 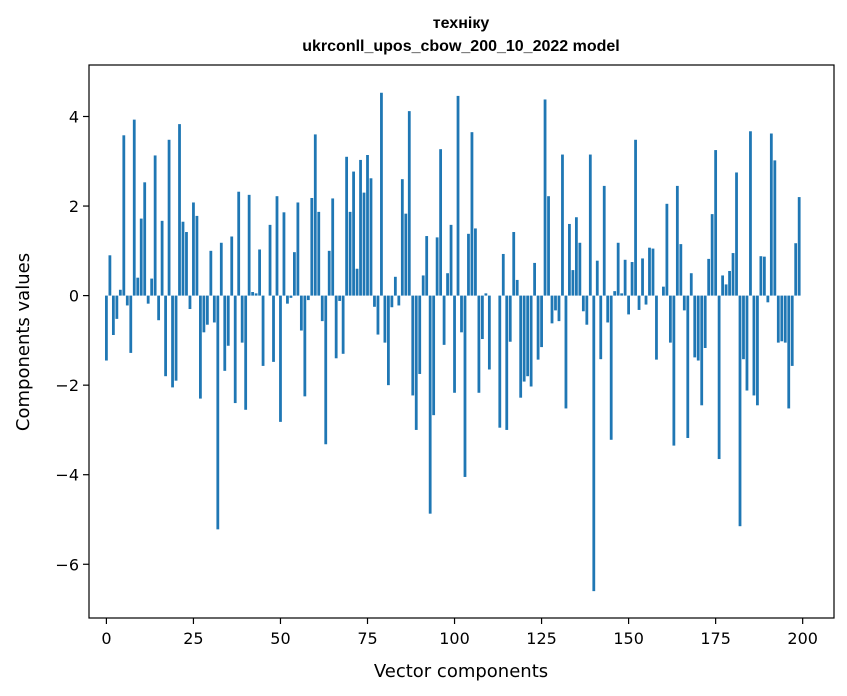 What do you see at coordinates (541, 638) in the screenshot?
I see `x-tick-label: 125` at bounding box center [541, 638].